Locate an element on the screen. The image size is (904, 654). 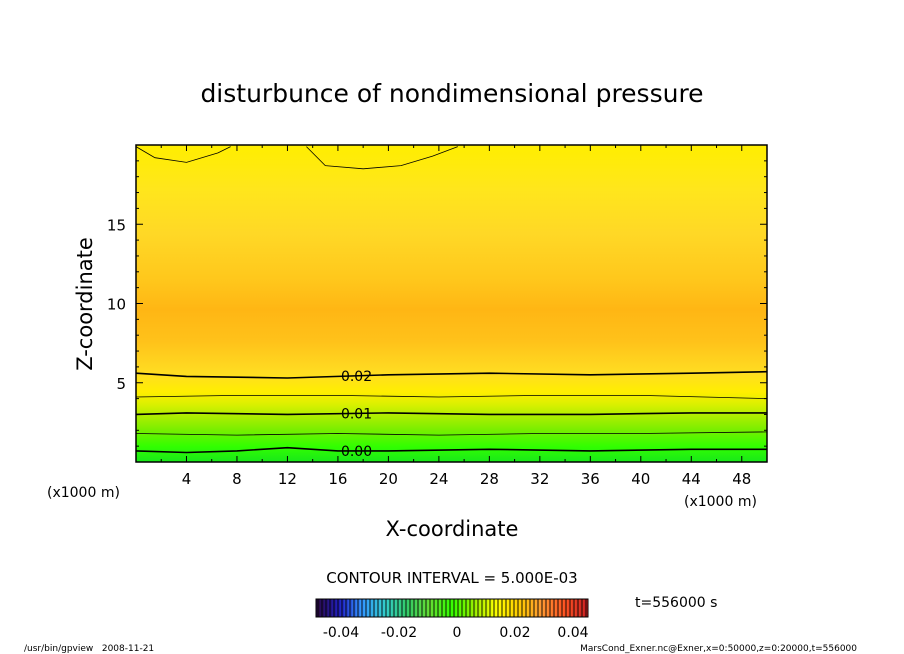
x-tick-label: 28 is located at coordinates (489, 479).